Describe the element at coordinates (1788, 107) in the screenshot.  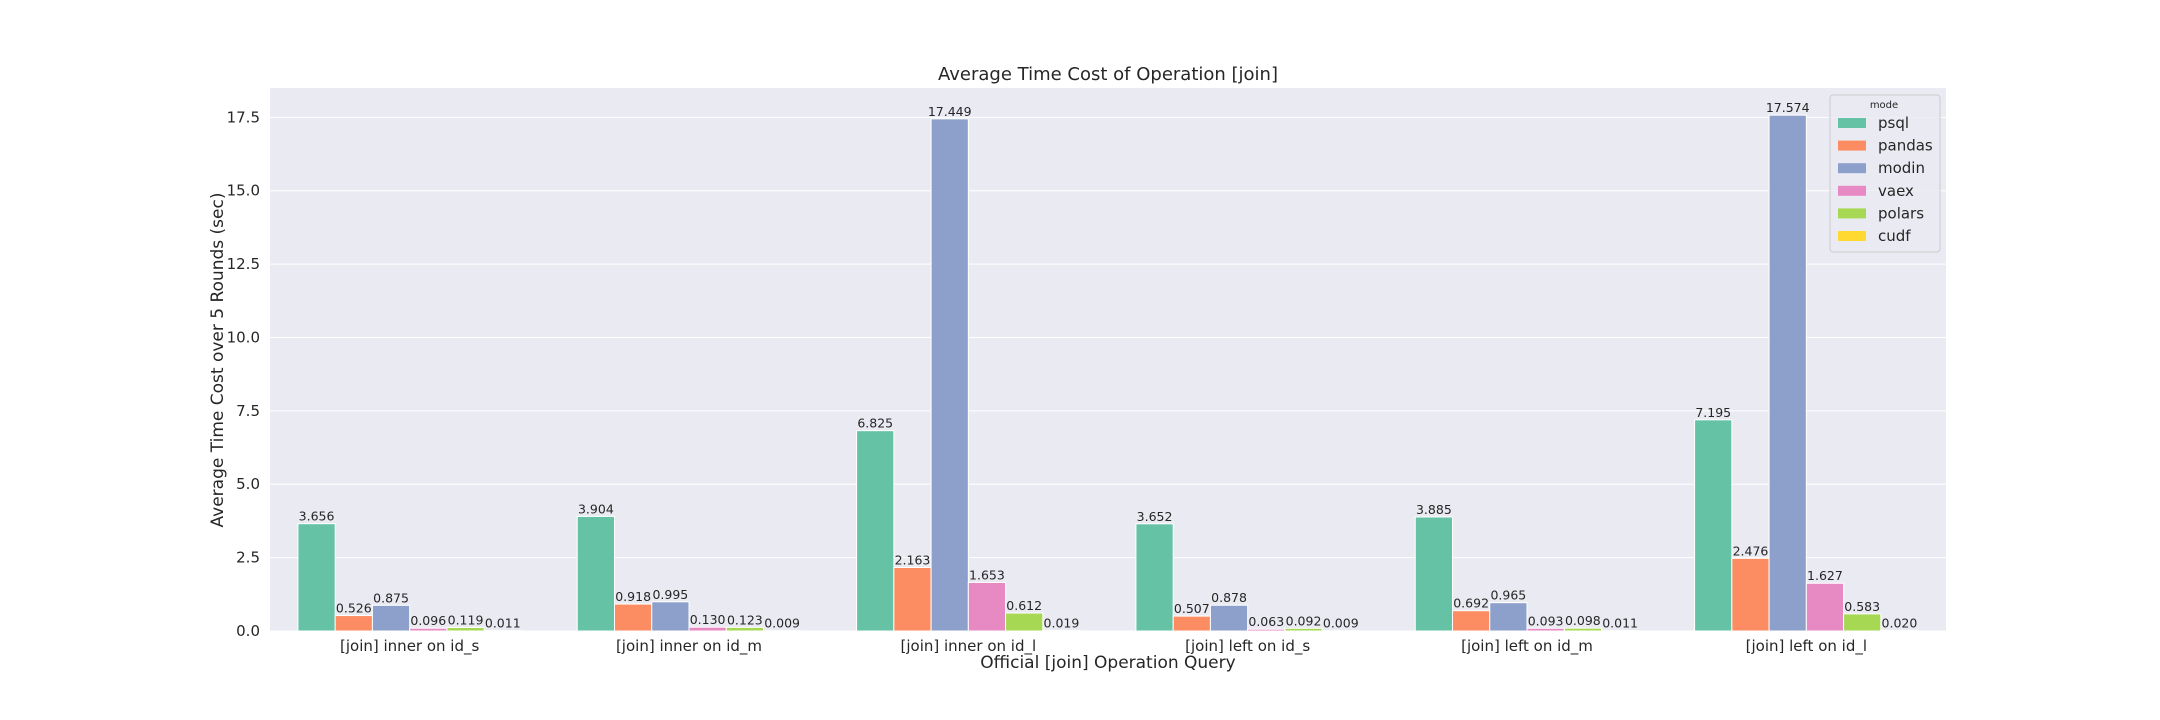
I see `bar-value-label: 17.574` at that location.